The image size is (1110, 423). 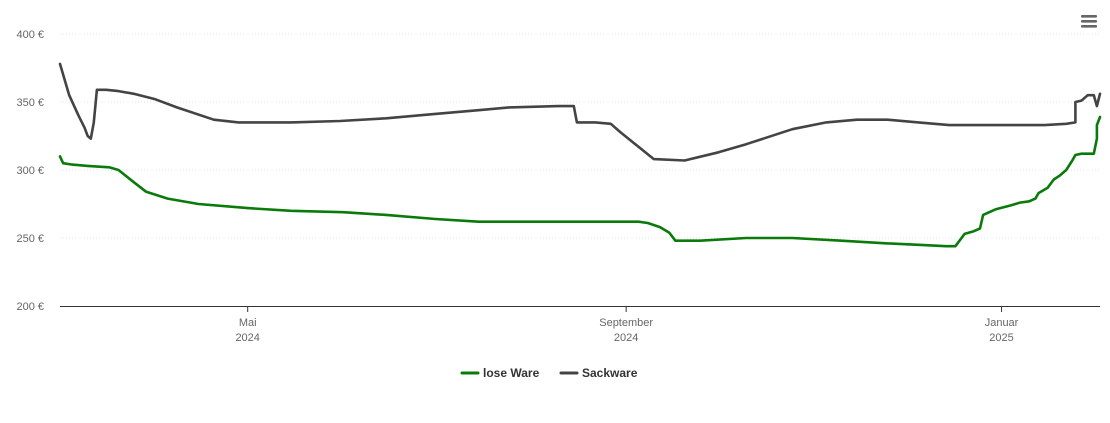 I want to click on x-tick-label-month: September, so click(x=626, y=323).